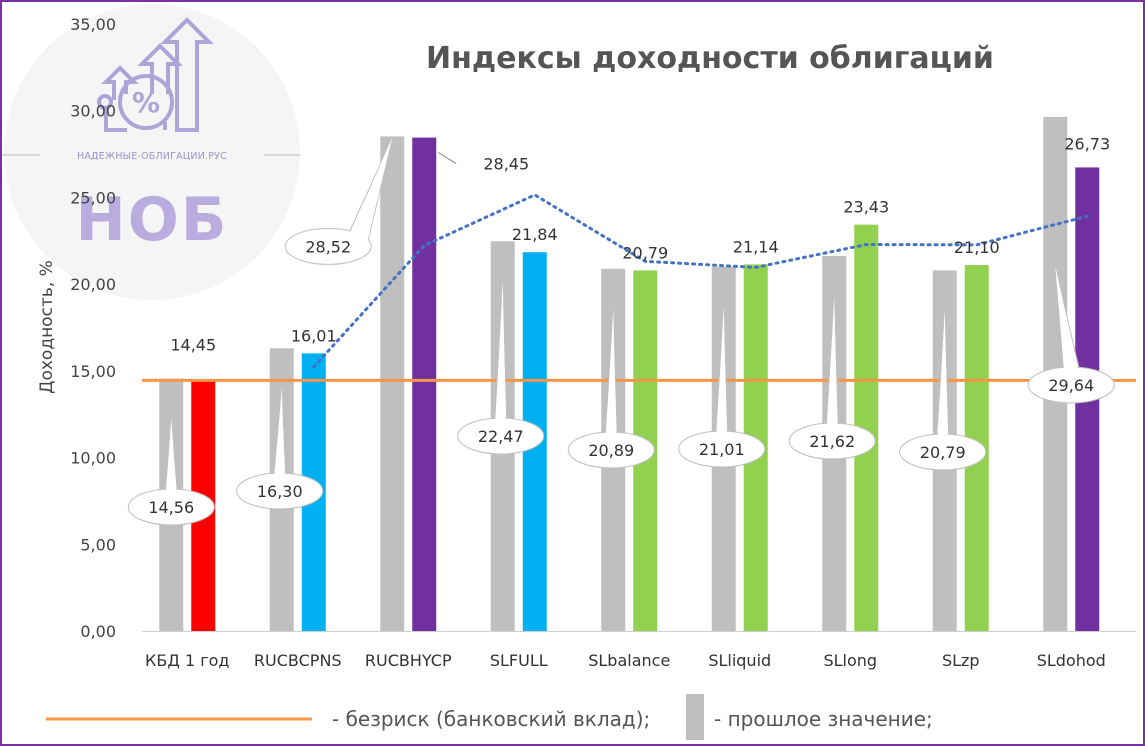 The width and height of the screenshot is (1145, 746). What do you see at coordinates (519, 660) in the screenshot?
I see `category-label: SLFULL` at bounding box center [519, 660].